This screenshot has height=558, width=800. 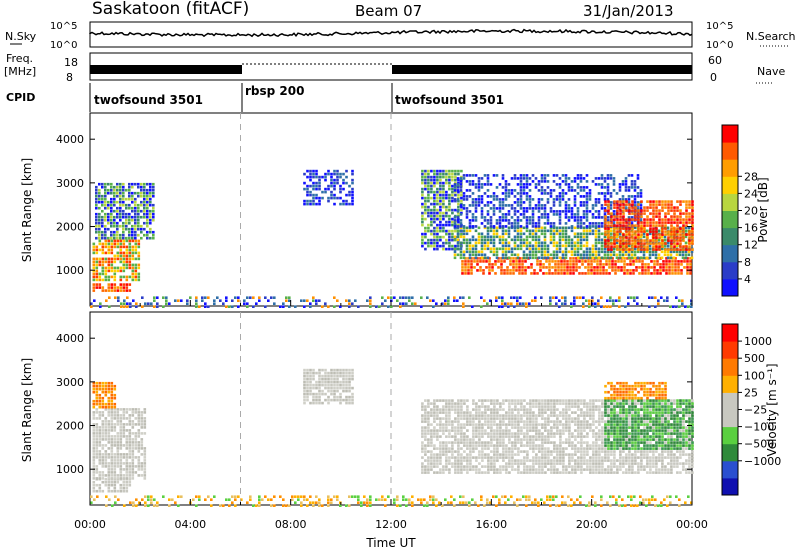 What do you see at coordinates (69, 77) in the screenshot?
I see `freq-left-tick-low: 8` at bounding box center [69, 77].